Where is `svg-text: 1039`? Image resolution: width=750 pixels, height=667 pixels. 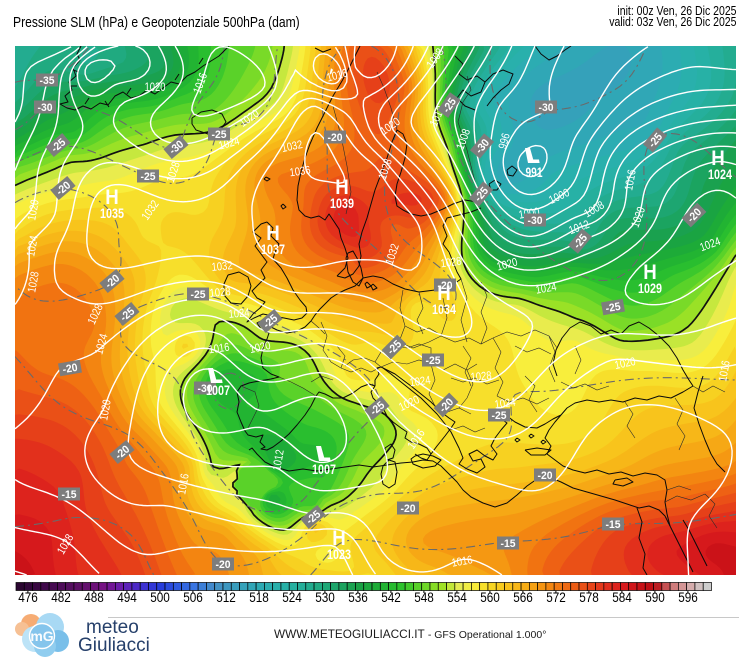 svg-text: 1039 is located at coordinates (342, 203).